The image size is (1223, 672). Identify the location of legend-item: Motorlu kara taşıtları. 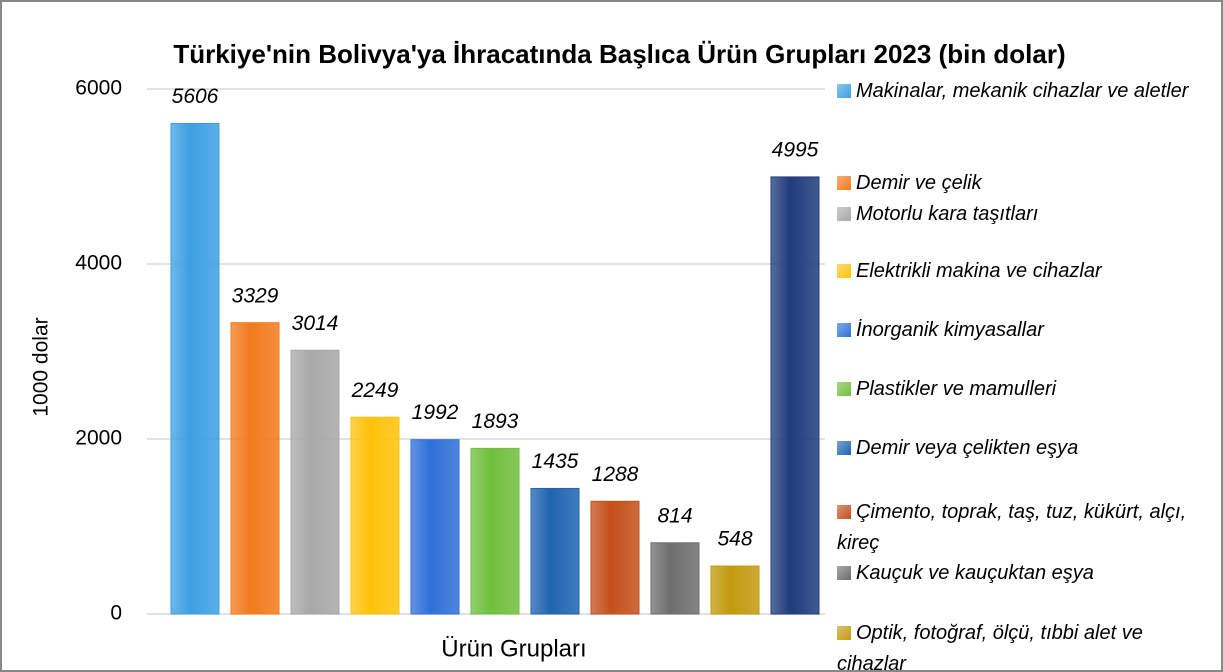
(1024, 214).